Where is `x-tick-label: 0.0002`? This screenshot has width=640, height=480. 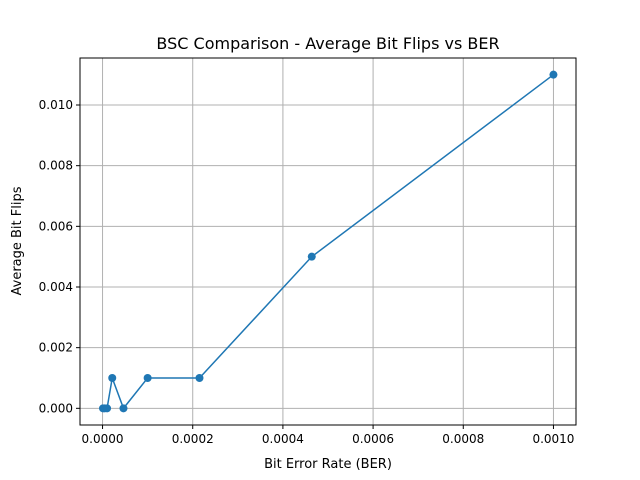
x-tick-label: 0.0002 is located at coordinates (193, 439).